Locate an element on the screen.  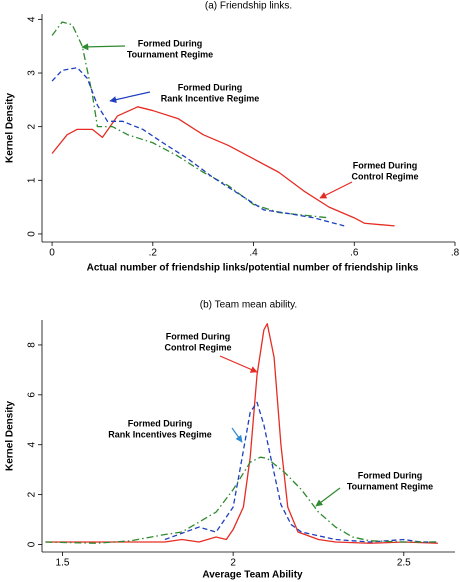
x-tick-label: 0 is located at coordinates (52, 253).